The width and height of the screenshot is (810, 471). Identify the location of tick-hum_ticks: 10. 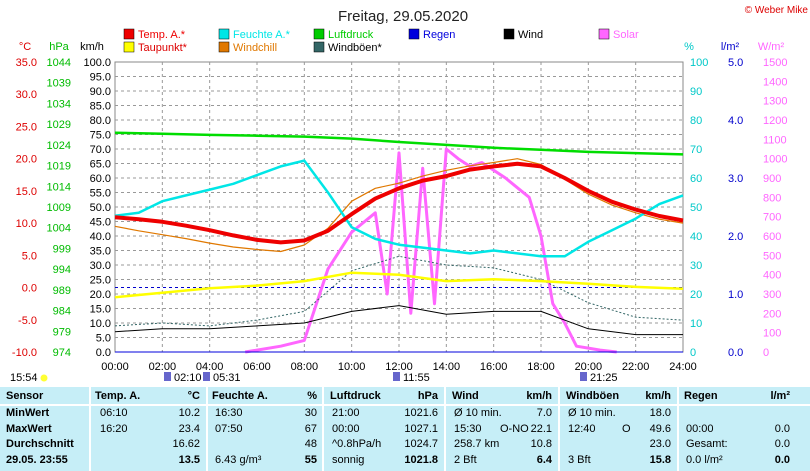
(696, 324).